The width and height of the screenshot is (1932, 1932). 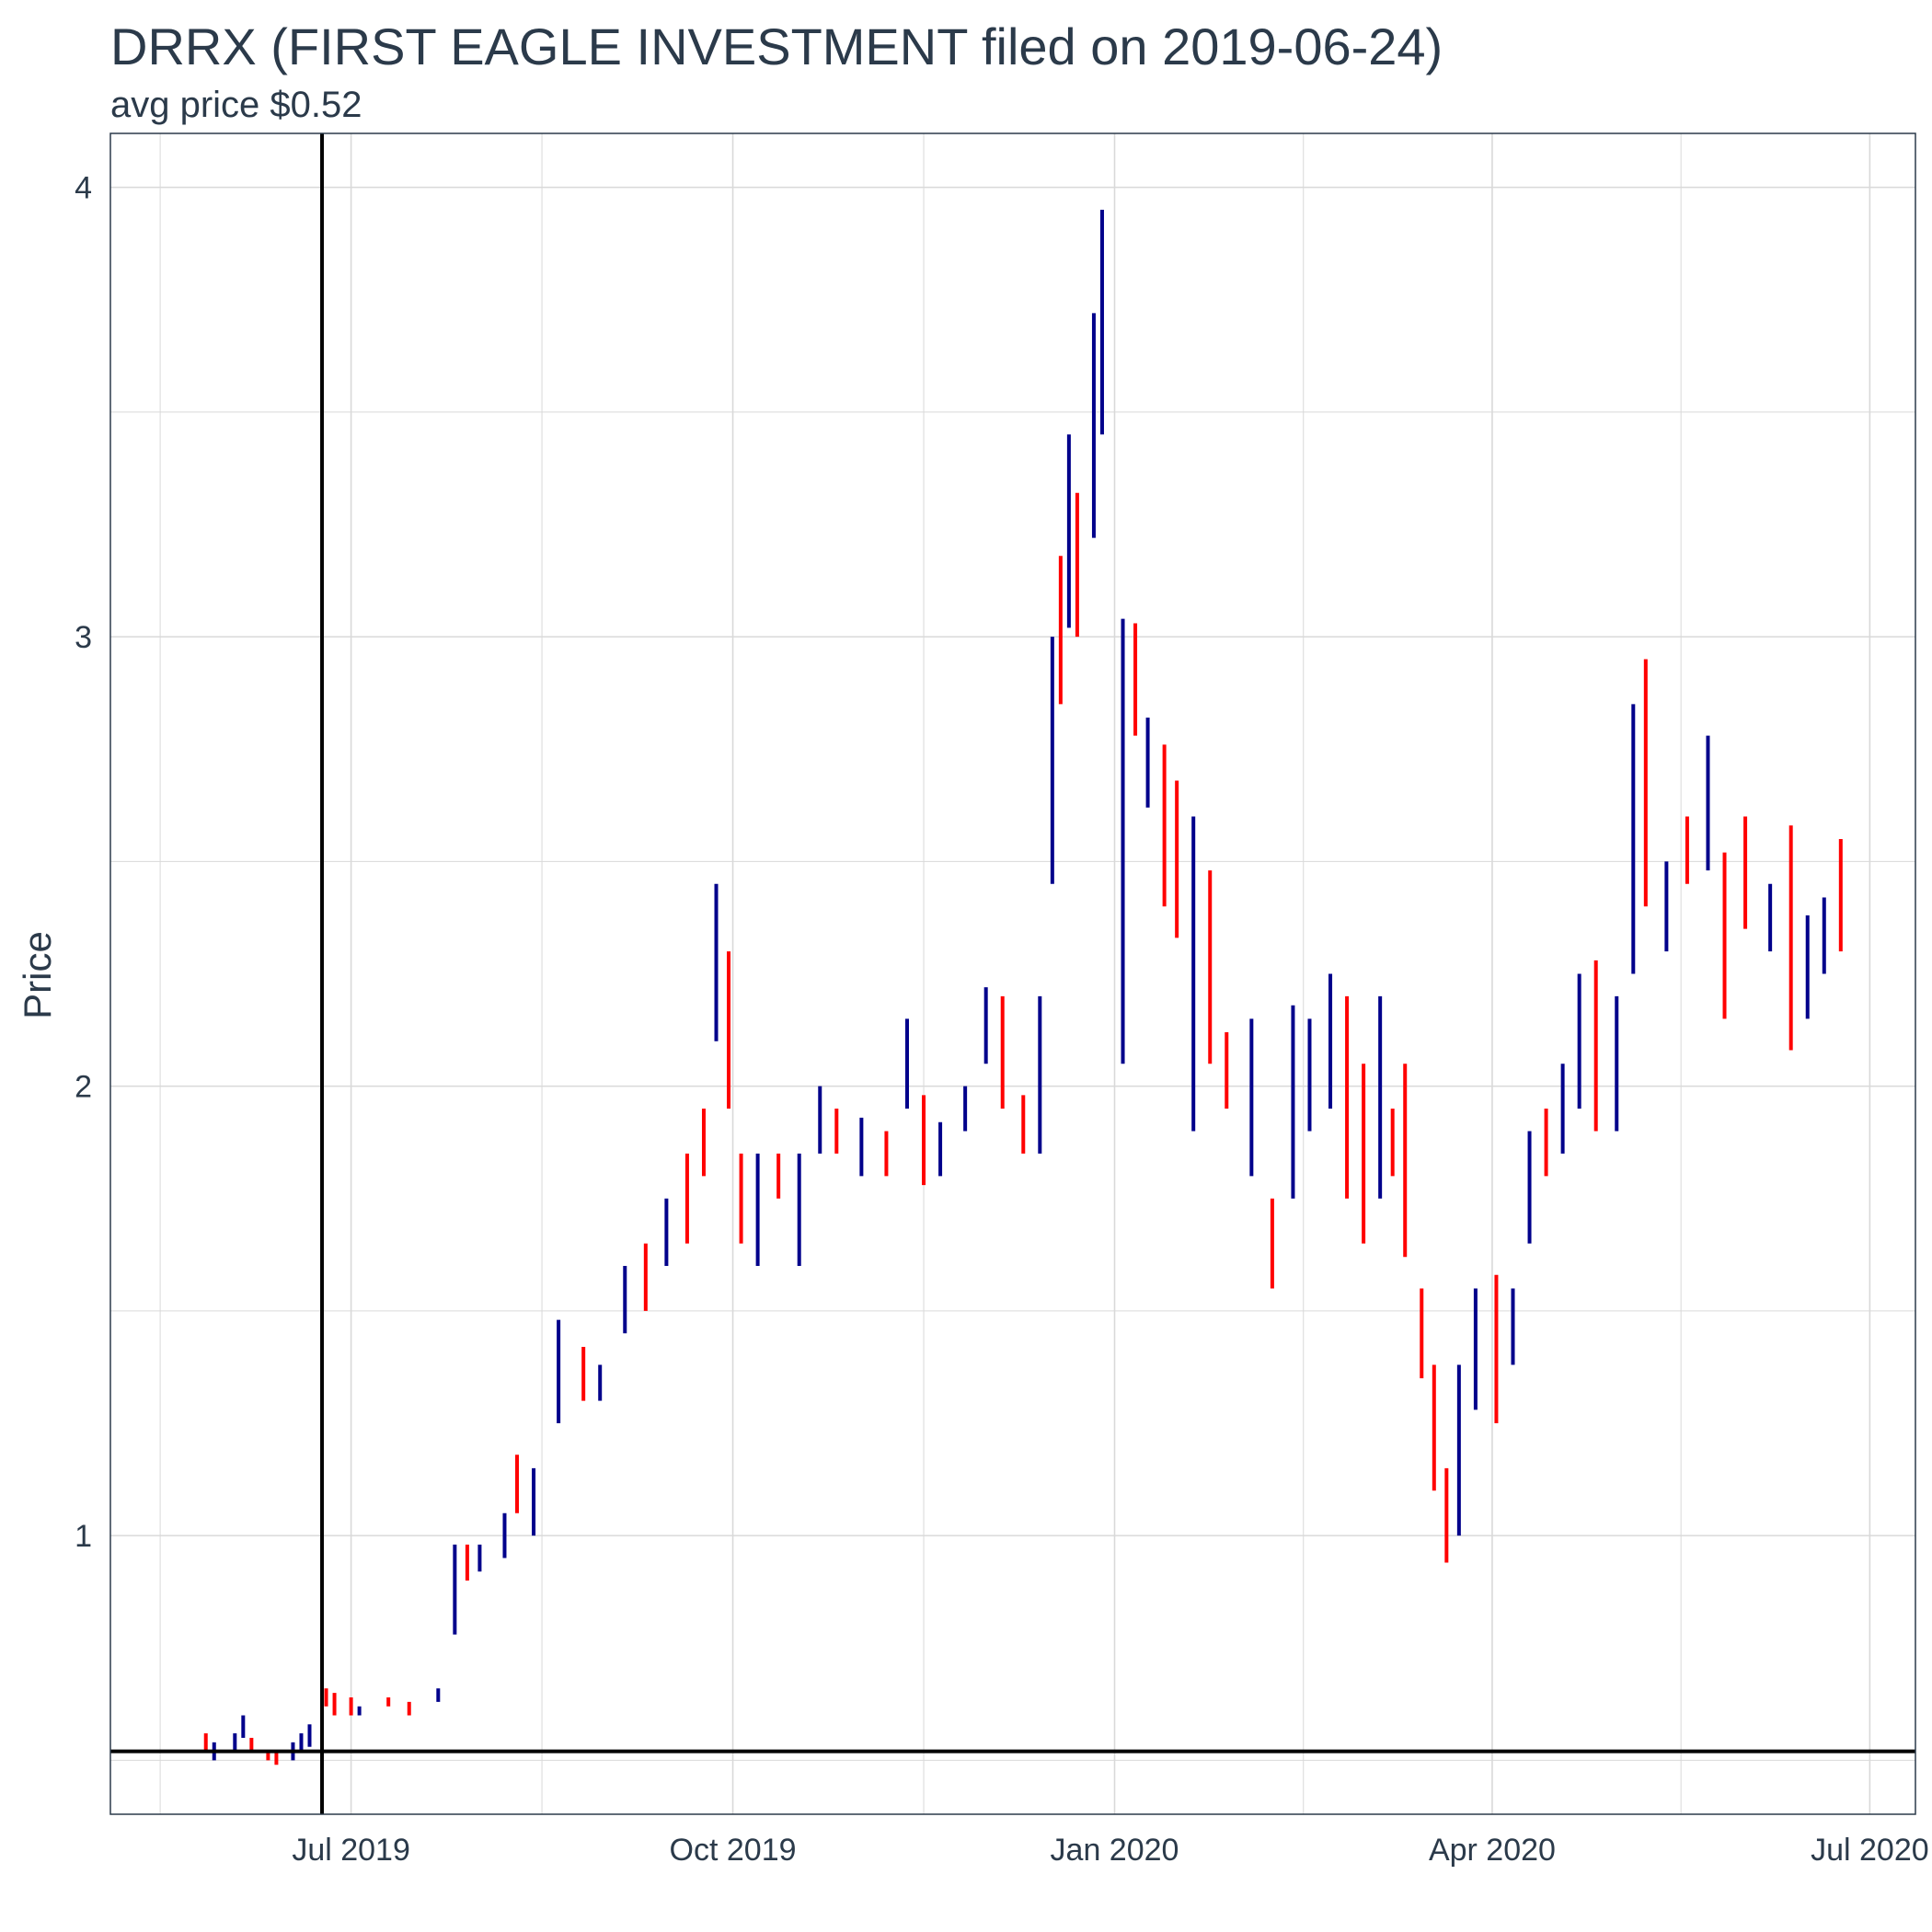 What do you see at coordinates (83, 188) in the screenshot?
I see `y-tick-label: 4` at bounding box center [83, 188].